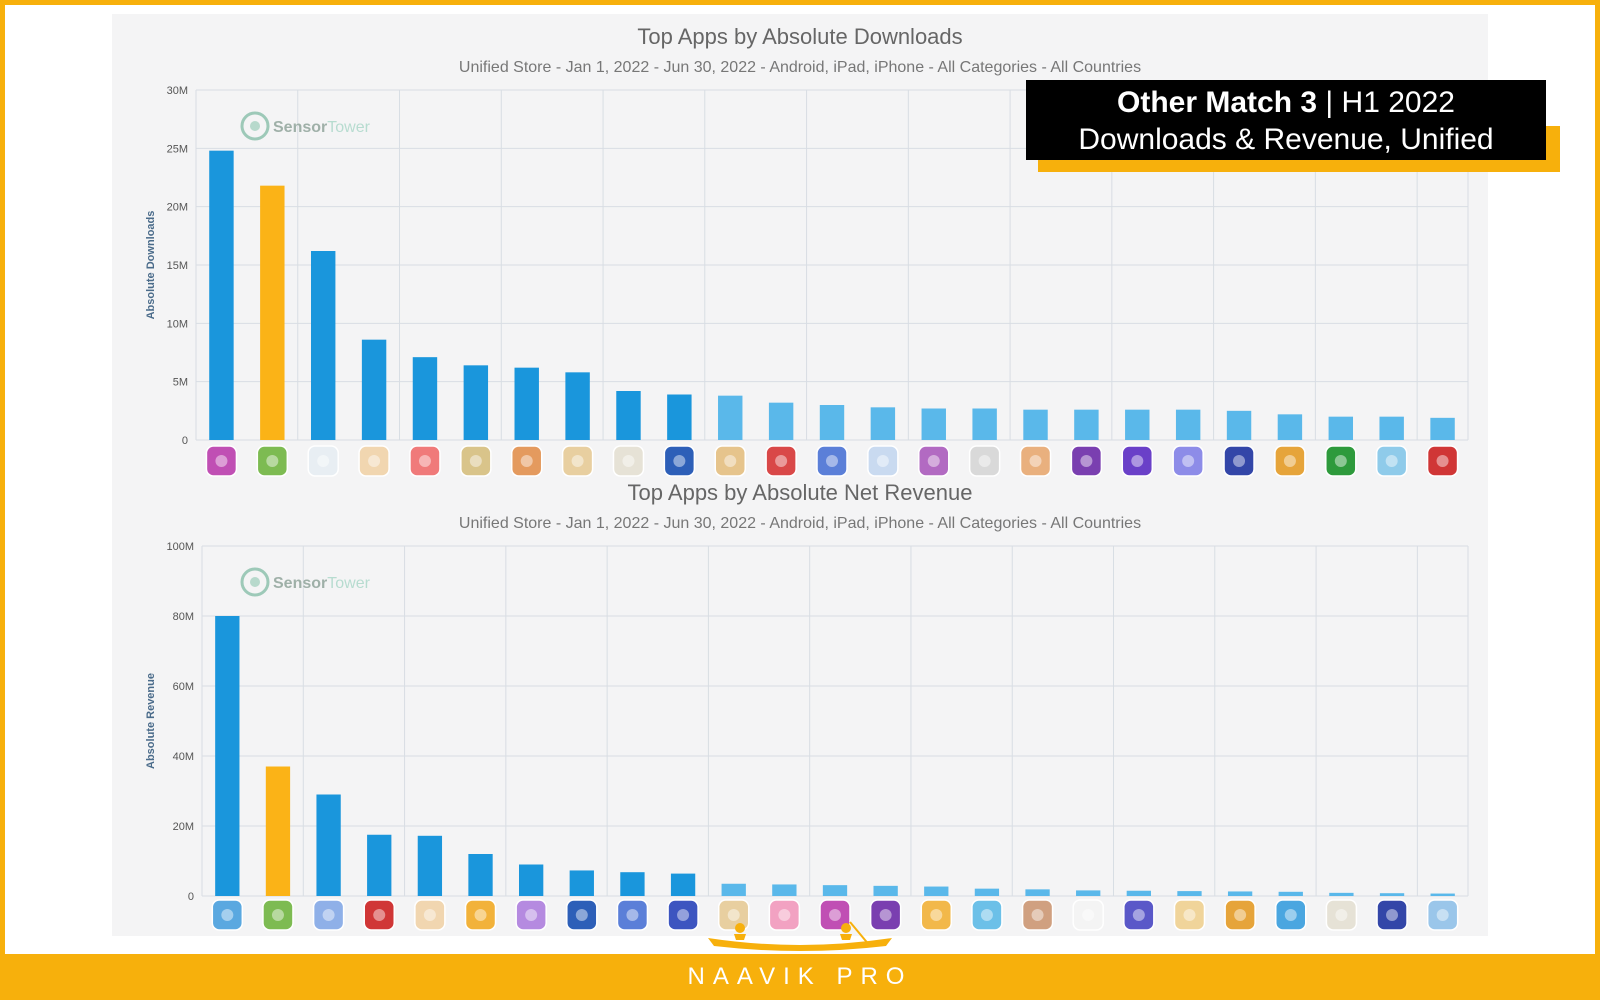  I want to click on footer-brand: NAAVIK PRO, so click(800, 977).